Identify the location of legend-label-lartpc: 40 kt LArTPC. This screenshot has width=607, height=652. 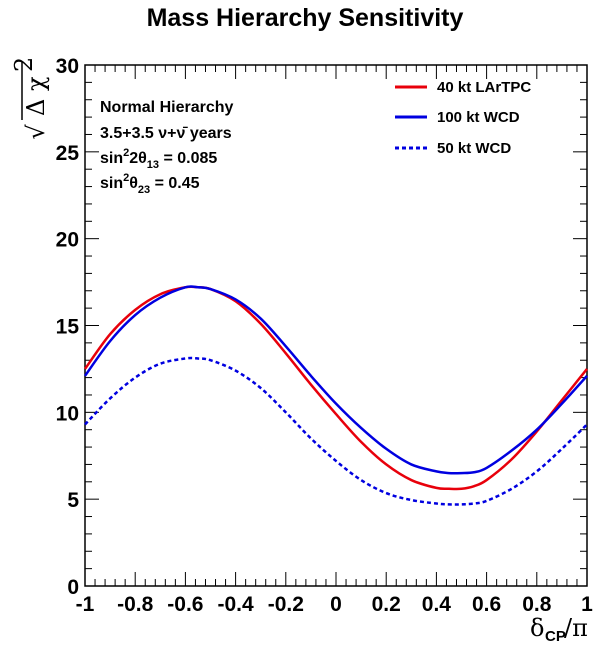
(484, 87).